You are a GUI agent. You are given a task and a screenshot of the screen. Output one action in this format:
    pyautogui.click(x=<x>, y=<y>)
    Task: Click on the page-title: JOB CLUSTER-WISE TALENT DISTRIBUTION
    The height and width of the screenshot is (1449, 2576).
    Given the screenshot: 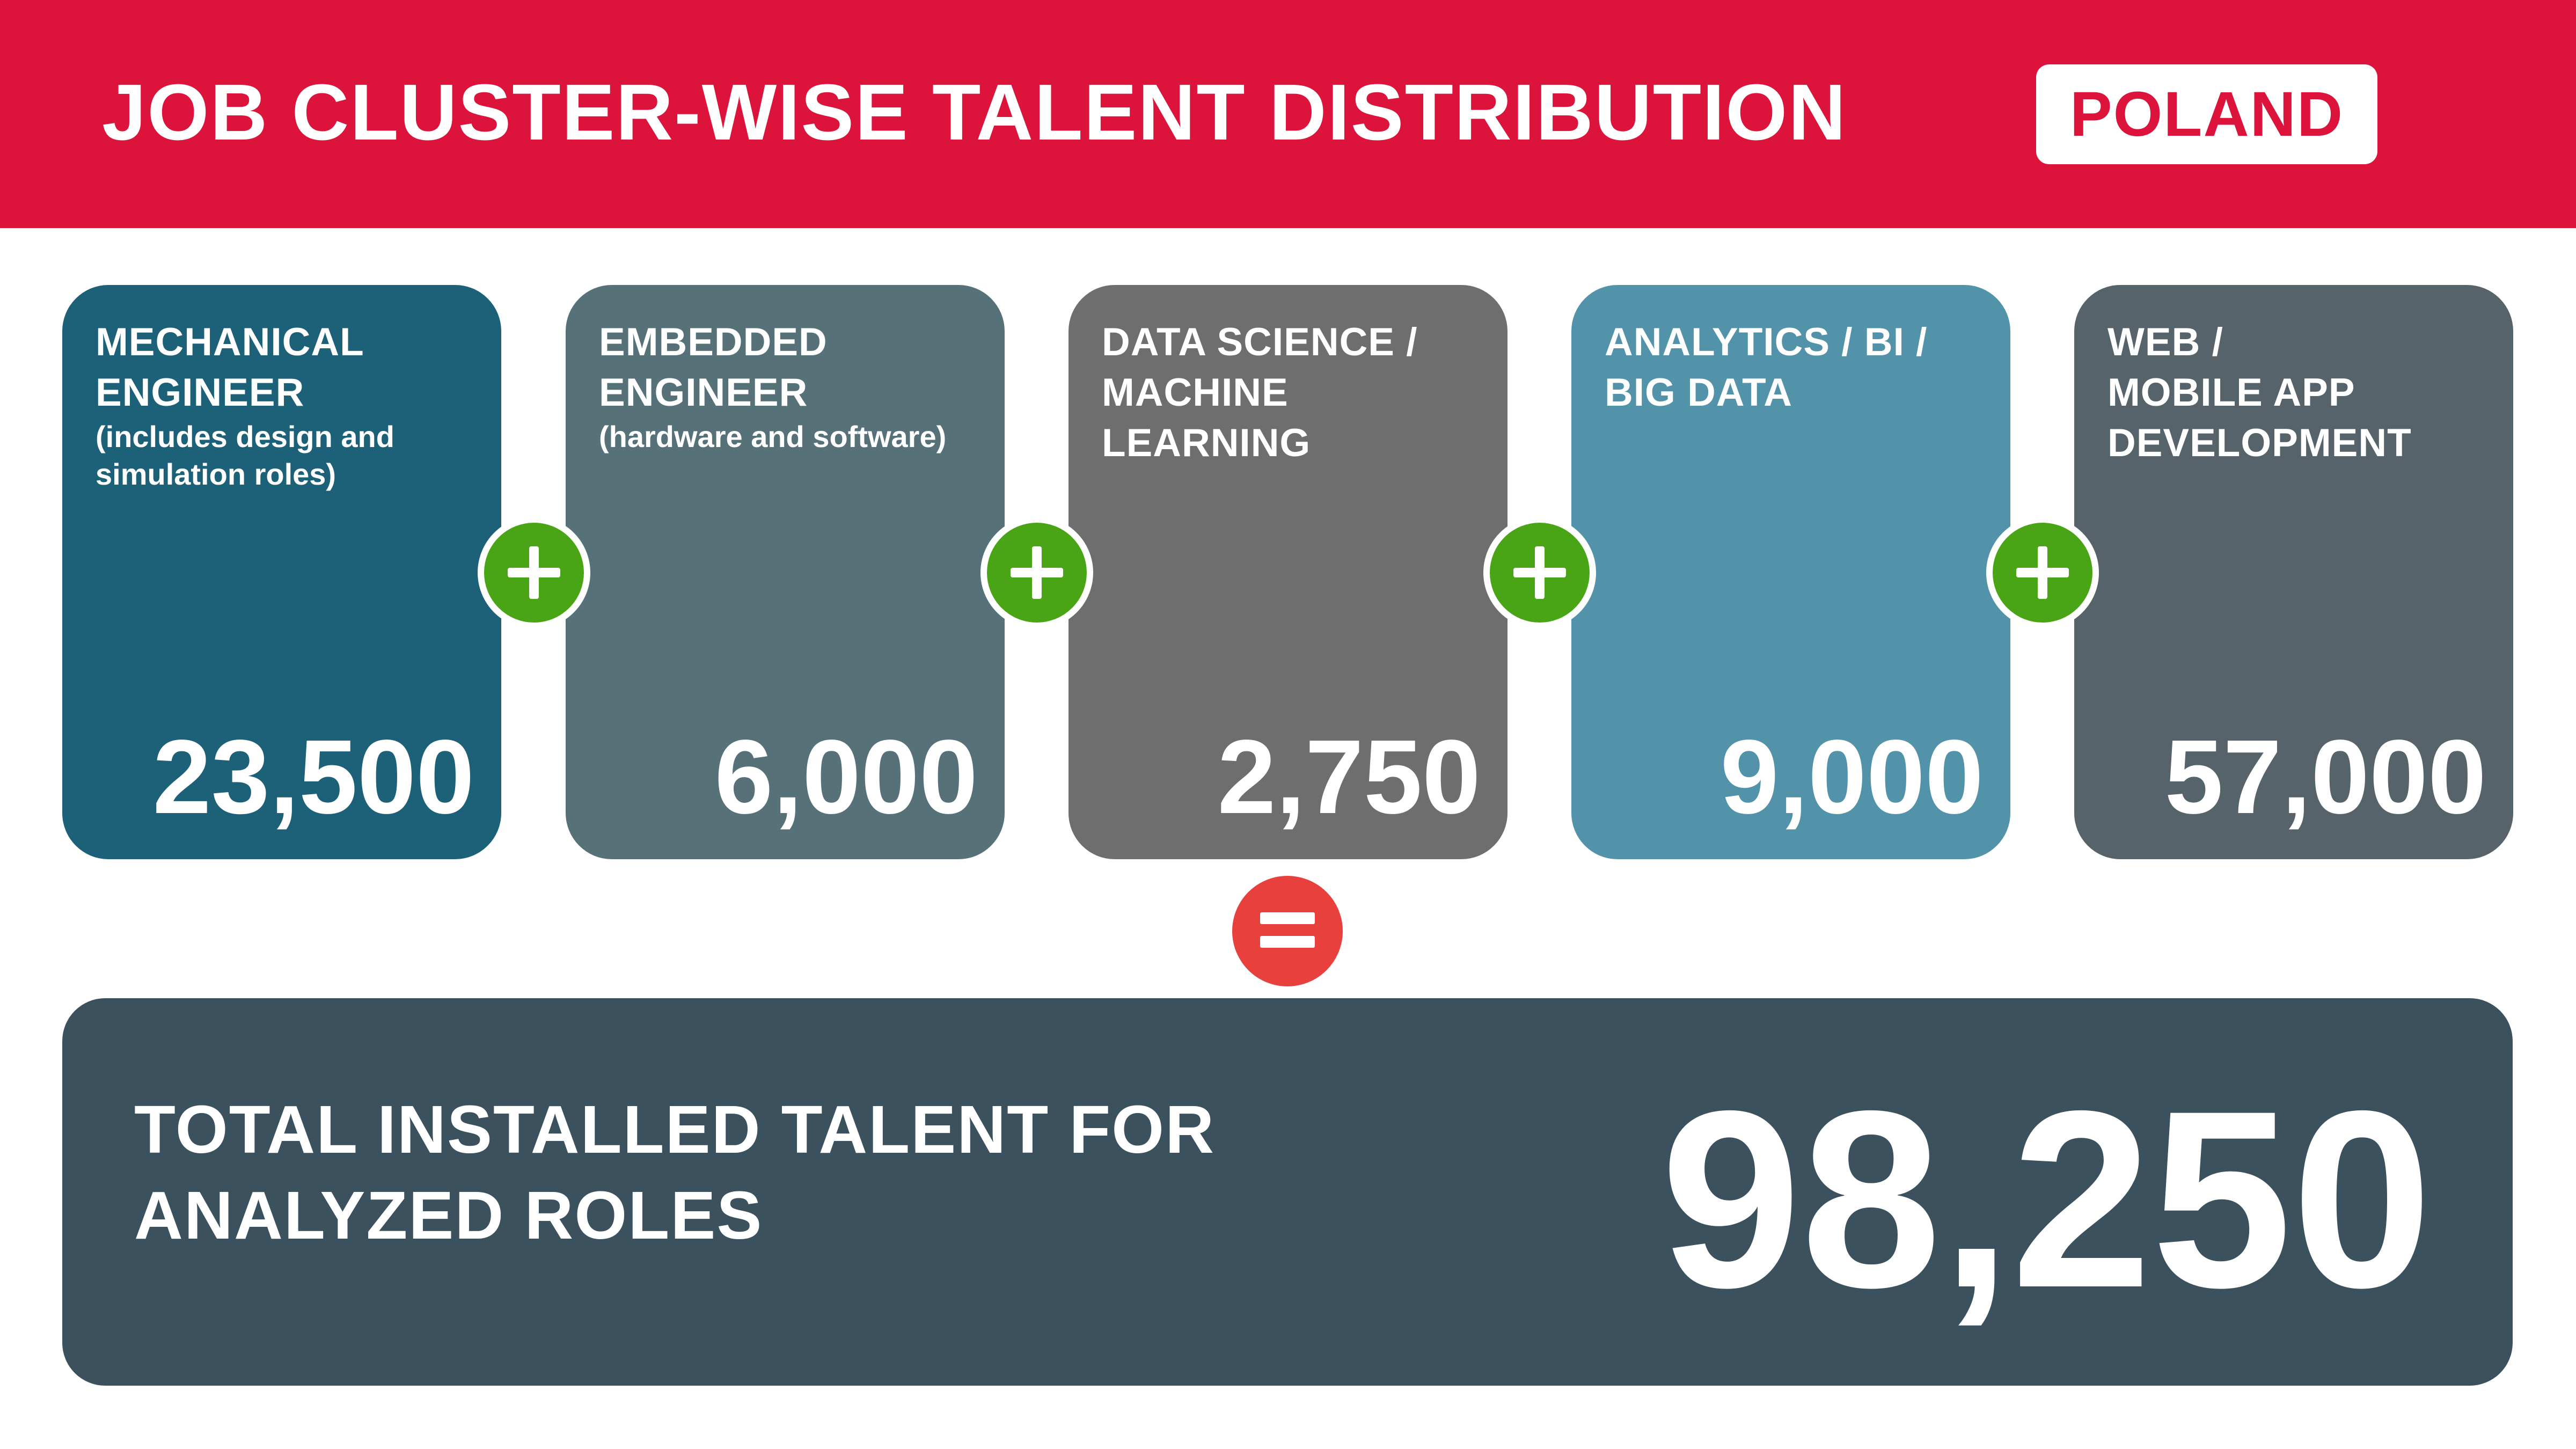 What is the action you would take?
    pyautogui.click(x=974, y=112)
    